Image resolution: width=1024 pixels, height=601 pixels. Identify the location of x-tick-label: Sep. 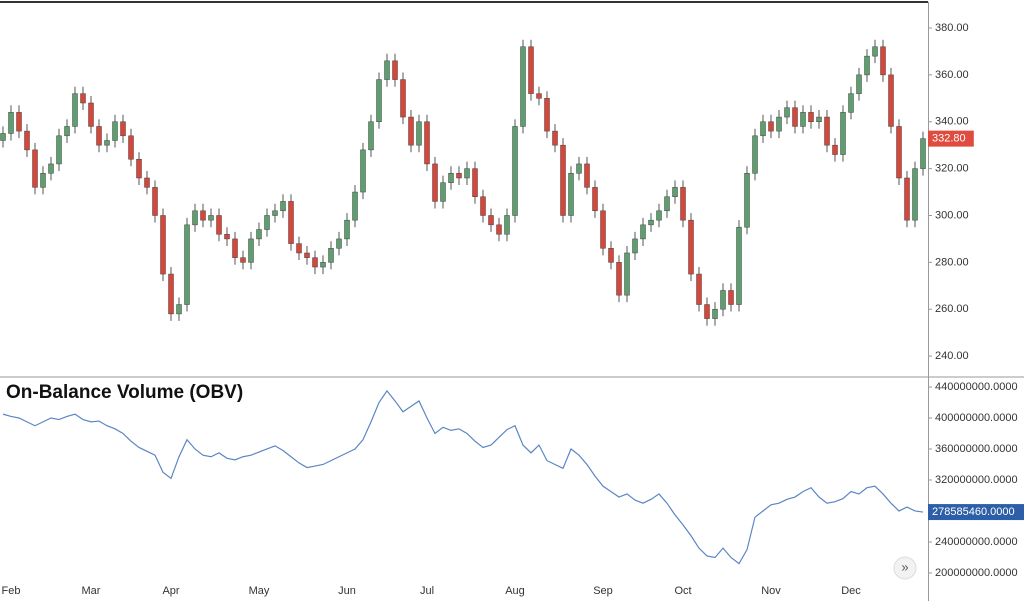
(603, 591).